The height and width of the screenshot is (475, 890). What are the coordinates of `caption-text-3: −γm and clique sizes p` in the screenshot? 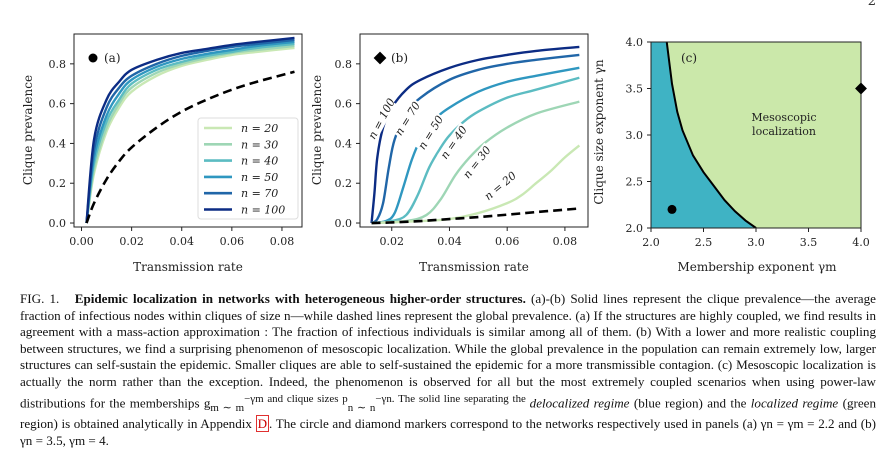 It's located at (296, 398).